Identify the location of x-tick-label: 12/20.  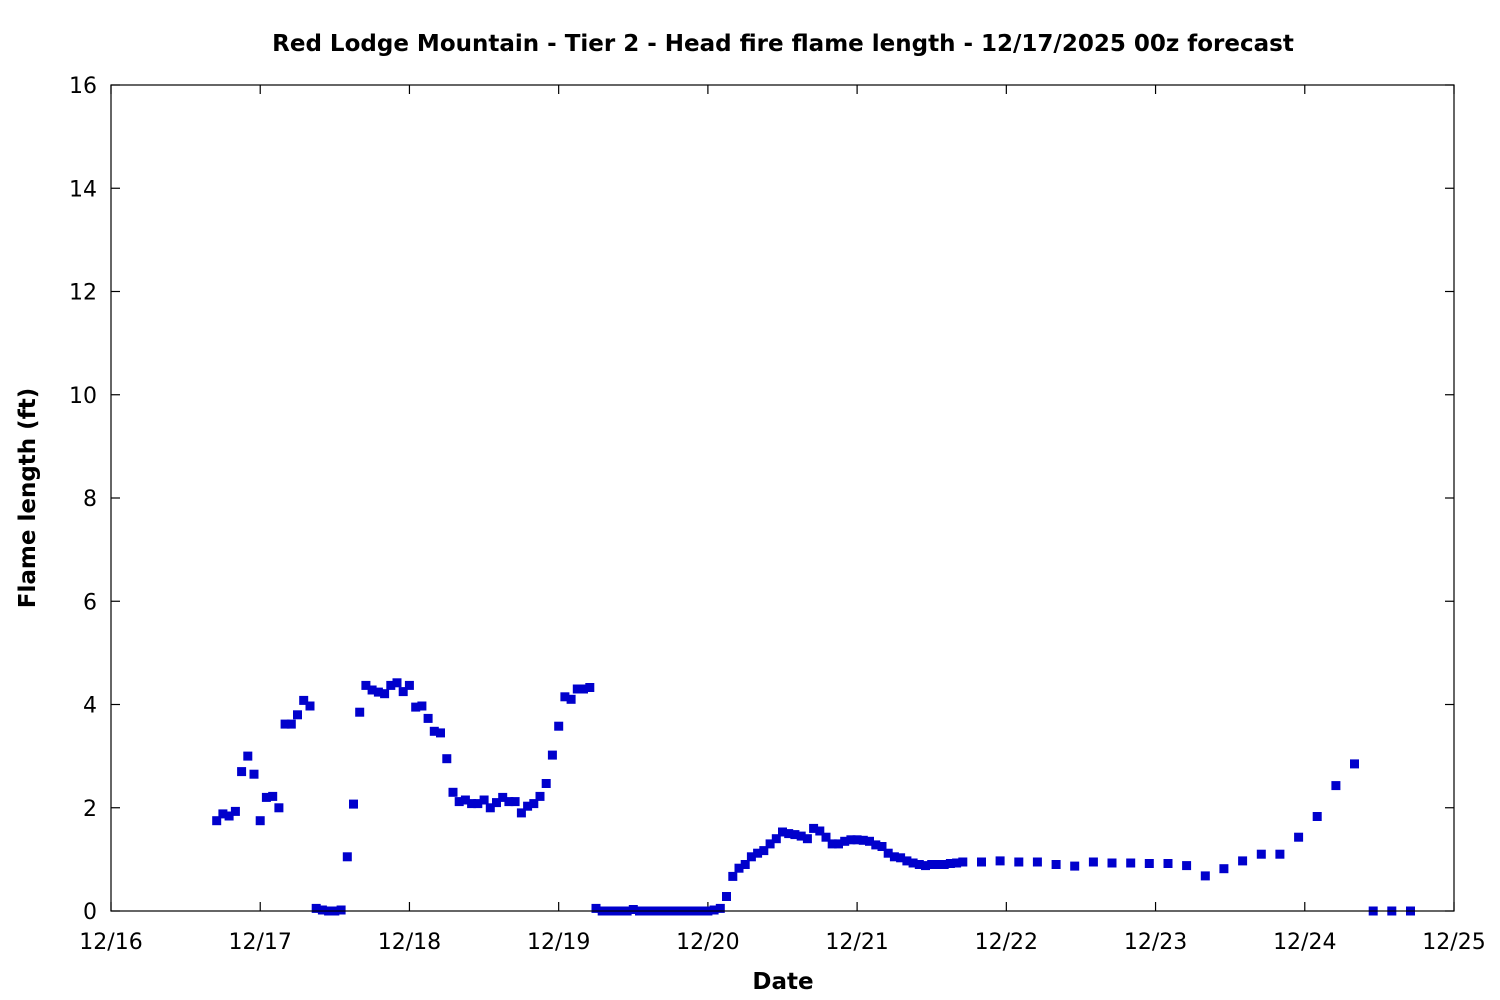
(707, 942).